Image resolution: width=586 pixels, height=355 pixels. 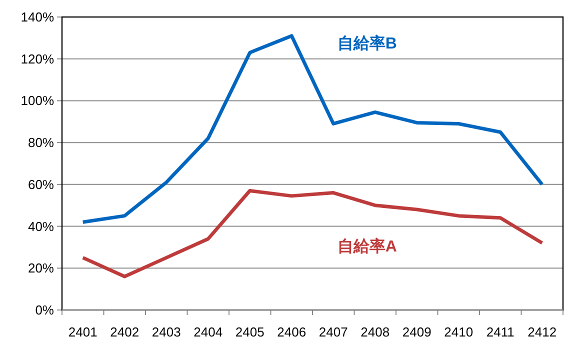 What do you see at coordinates (333, 332) in the screenshot?
I see `x-tick-label: 2407` at bounding box center [333, 332].